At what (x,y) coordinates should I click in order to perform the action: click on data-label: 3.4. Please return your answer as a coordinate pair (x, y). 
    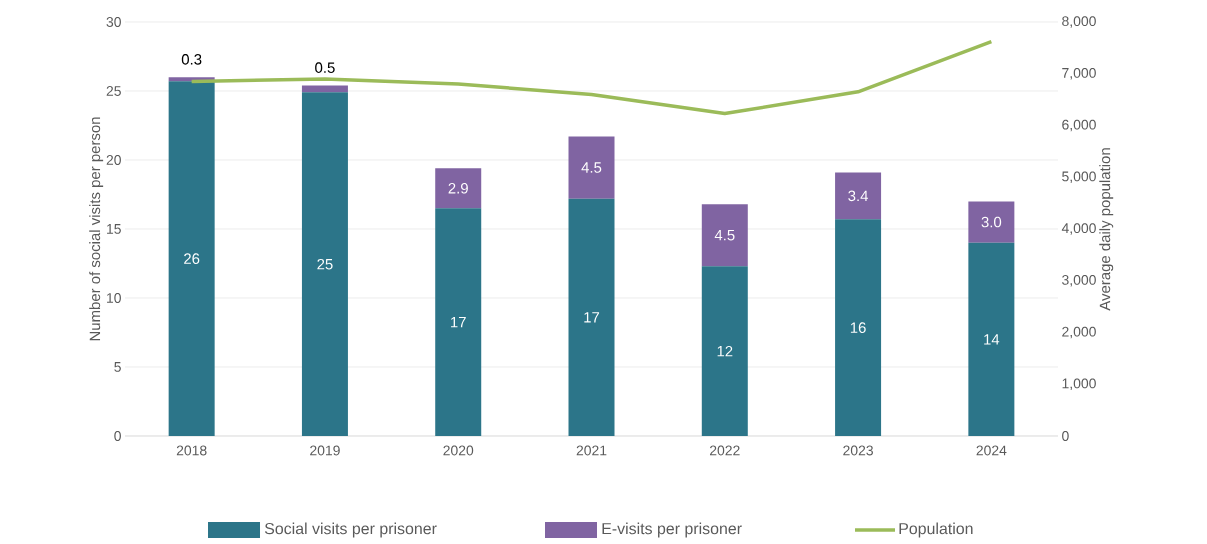
    Looking at the image, I should click on (858, 196).